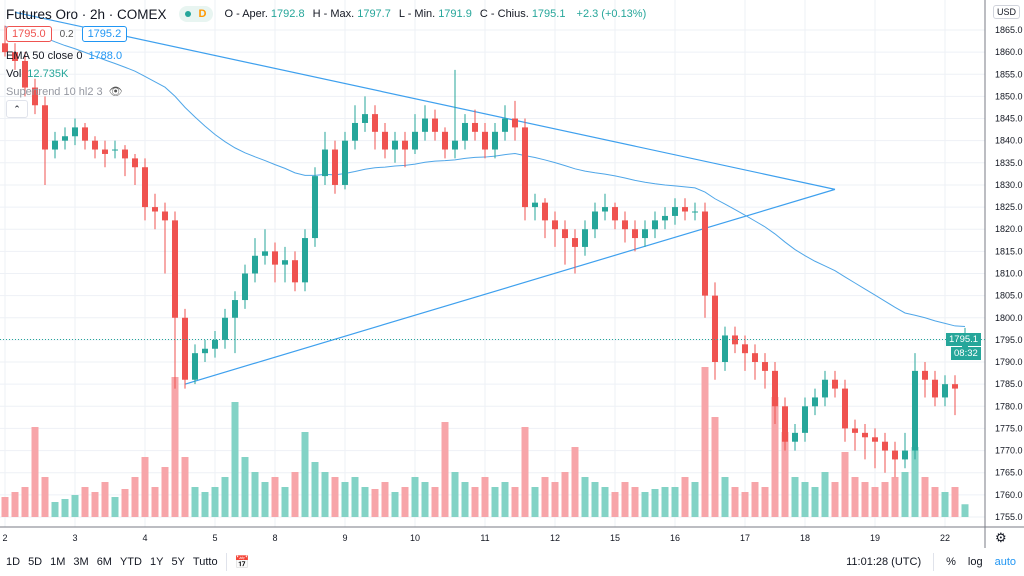 This screenshot has height=576, width=1024. Describe the element at coordinates (205, 562) in the screenshot. I see `range-tutto: Tutto` at that location.